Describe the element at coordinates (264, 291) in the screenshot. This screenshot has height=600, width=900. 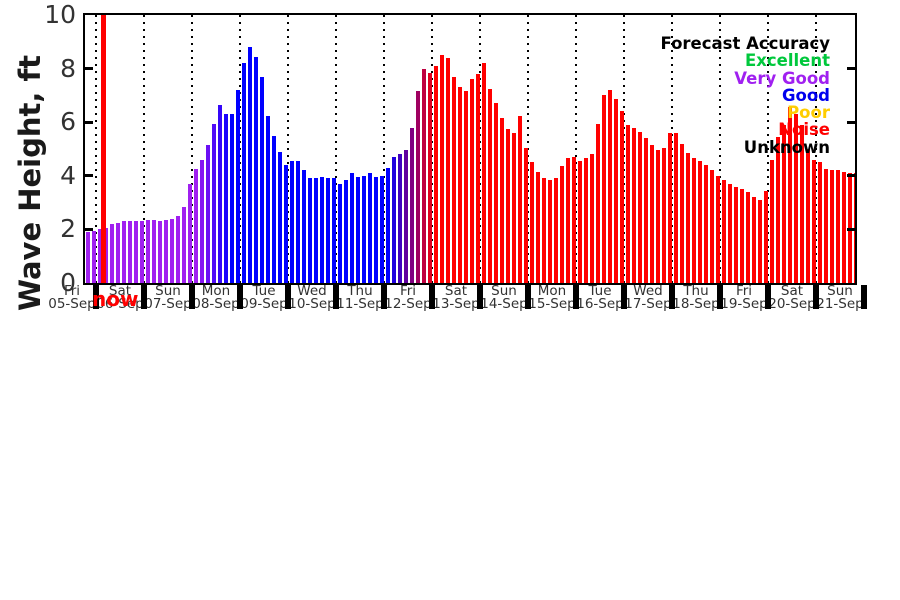
I see `day-of-week: Tue` at that location.